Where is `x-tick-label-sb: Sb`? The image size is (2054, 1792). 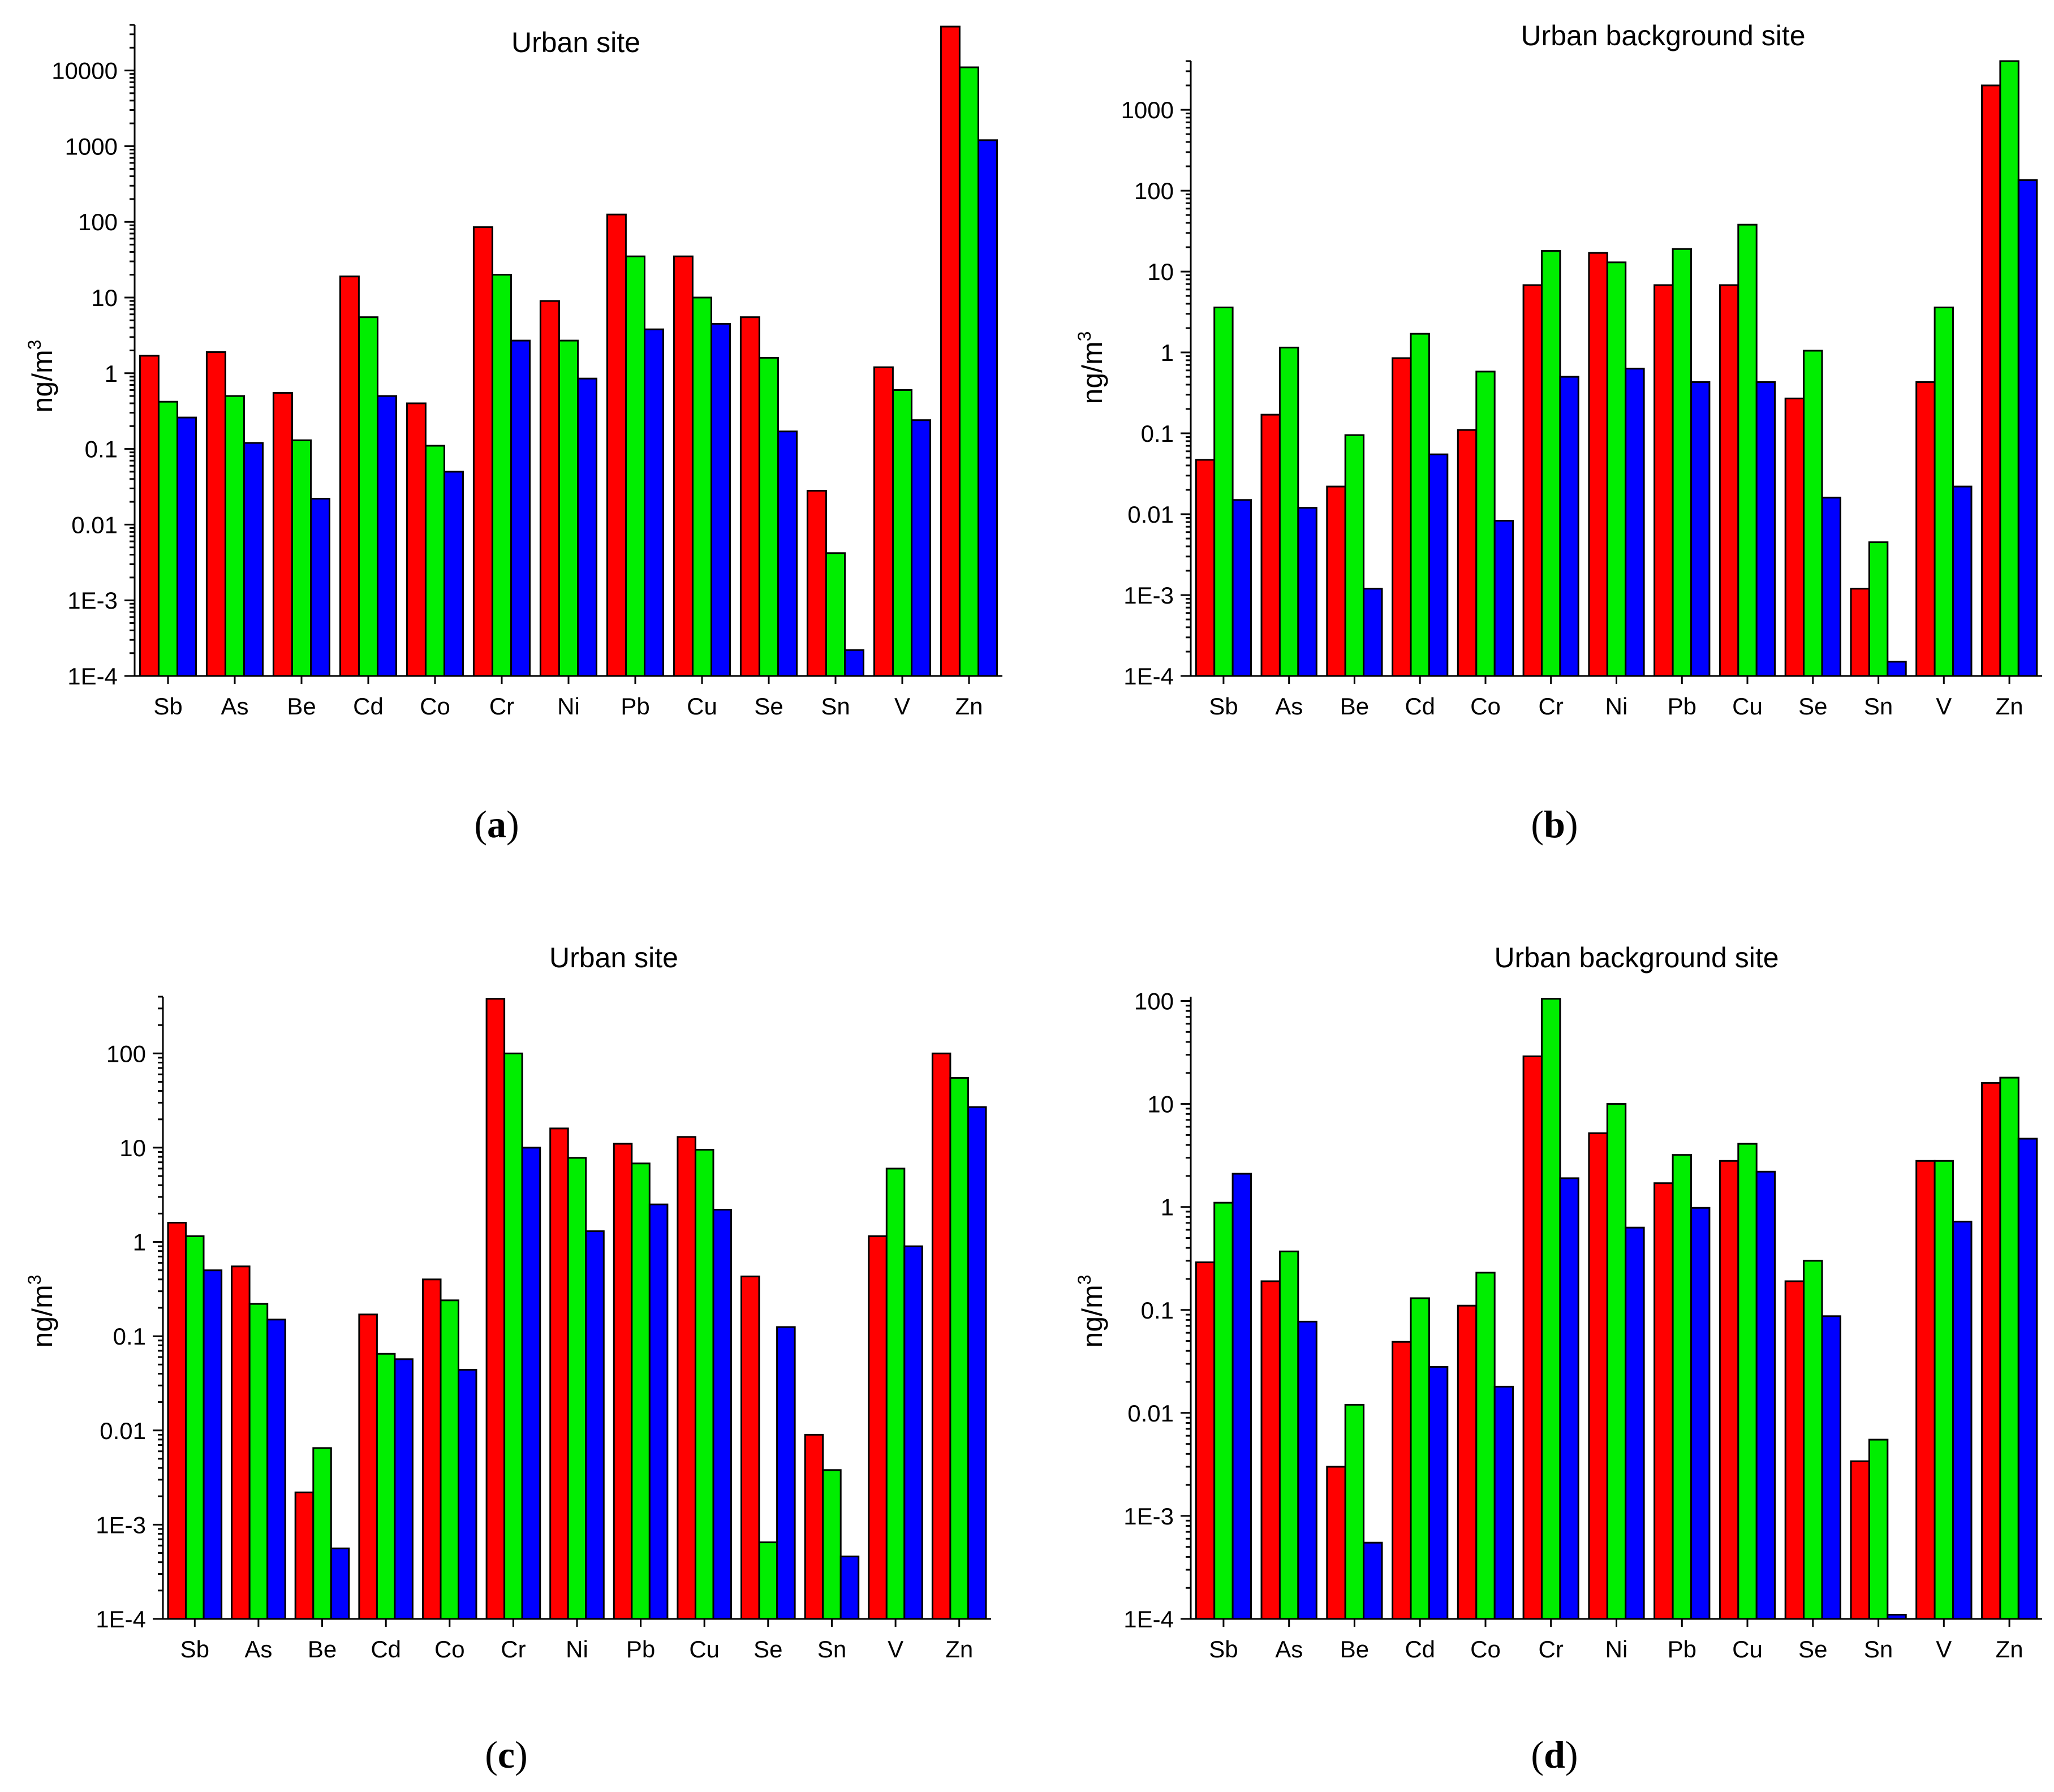 x-tick-label-sb: Sb is located at coordinates (194, 1649).